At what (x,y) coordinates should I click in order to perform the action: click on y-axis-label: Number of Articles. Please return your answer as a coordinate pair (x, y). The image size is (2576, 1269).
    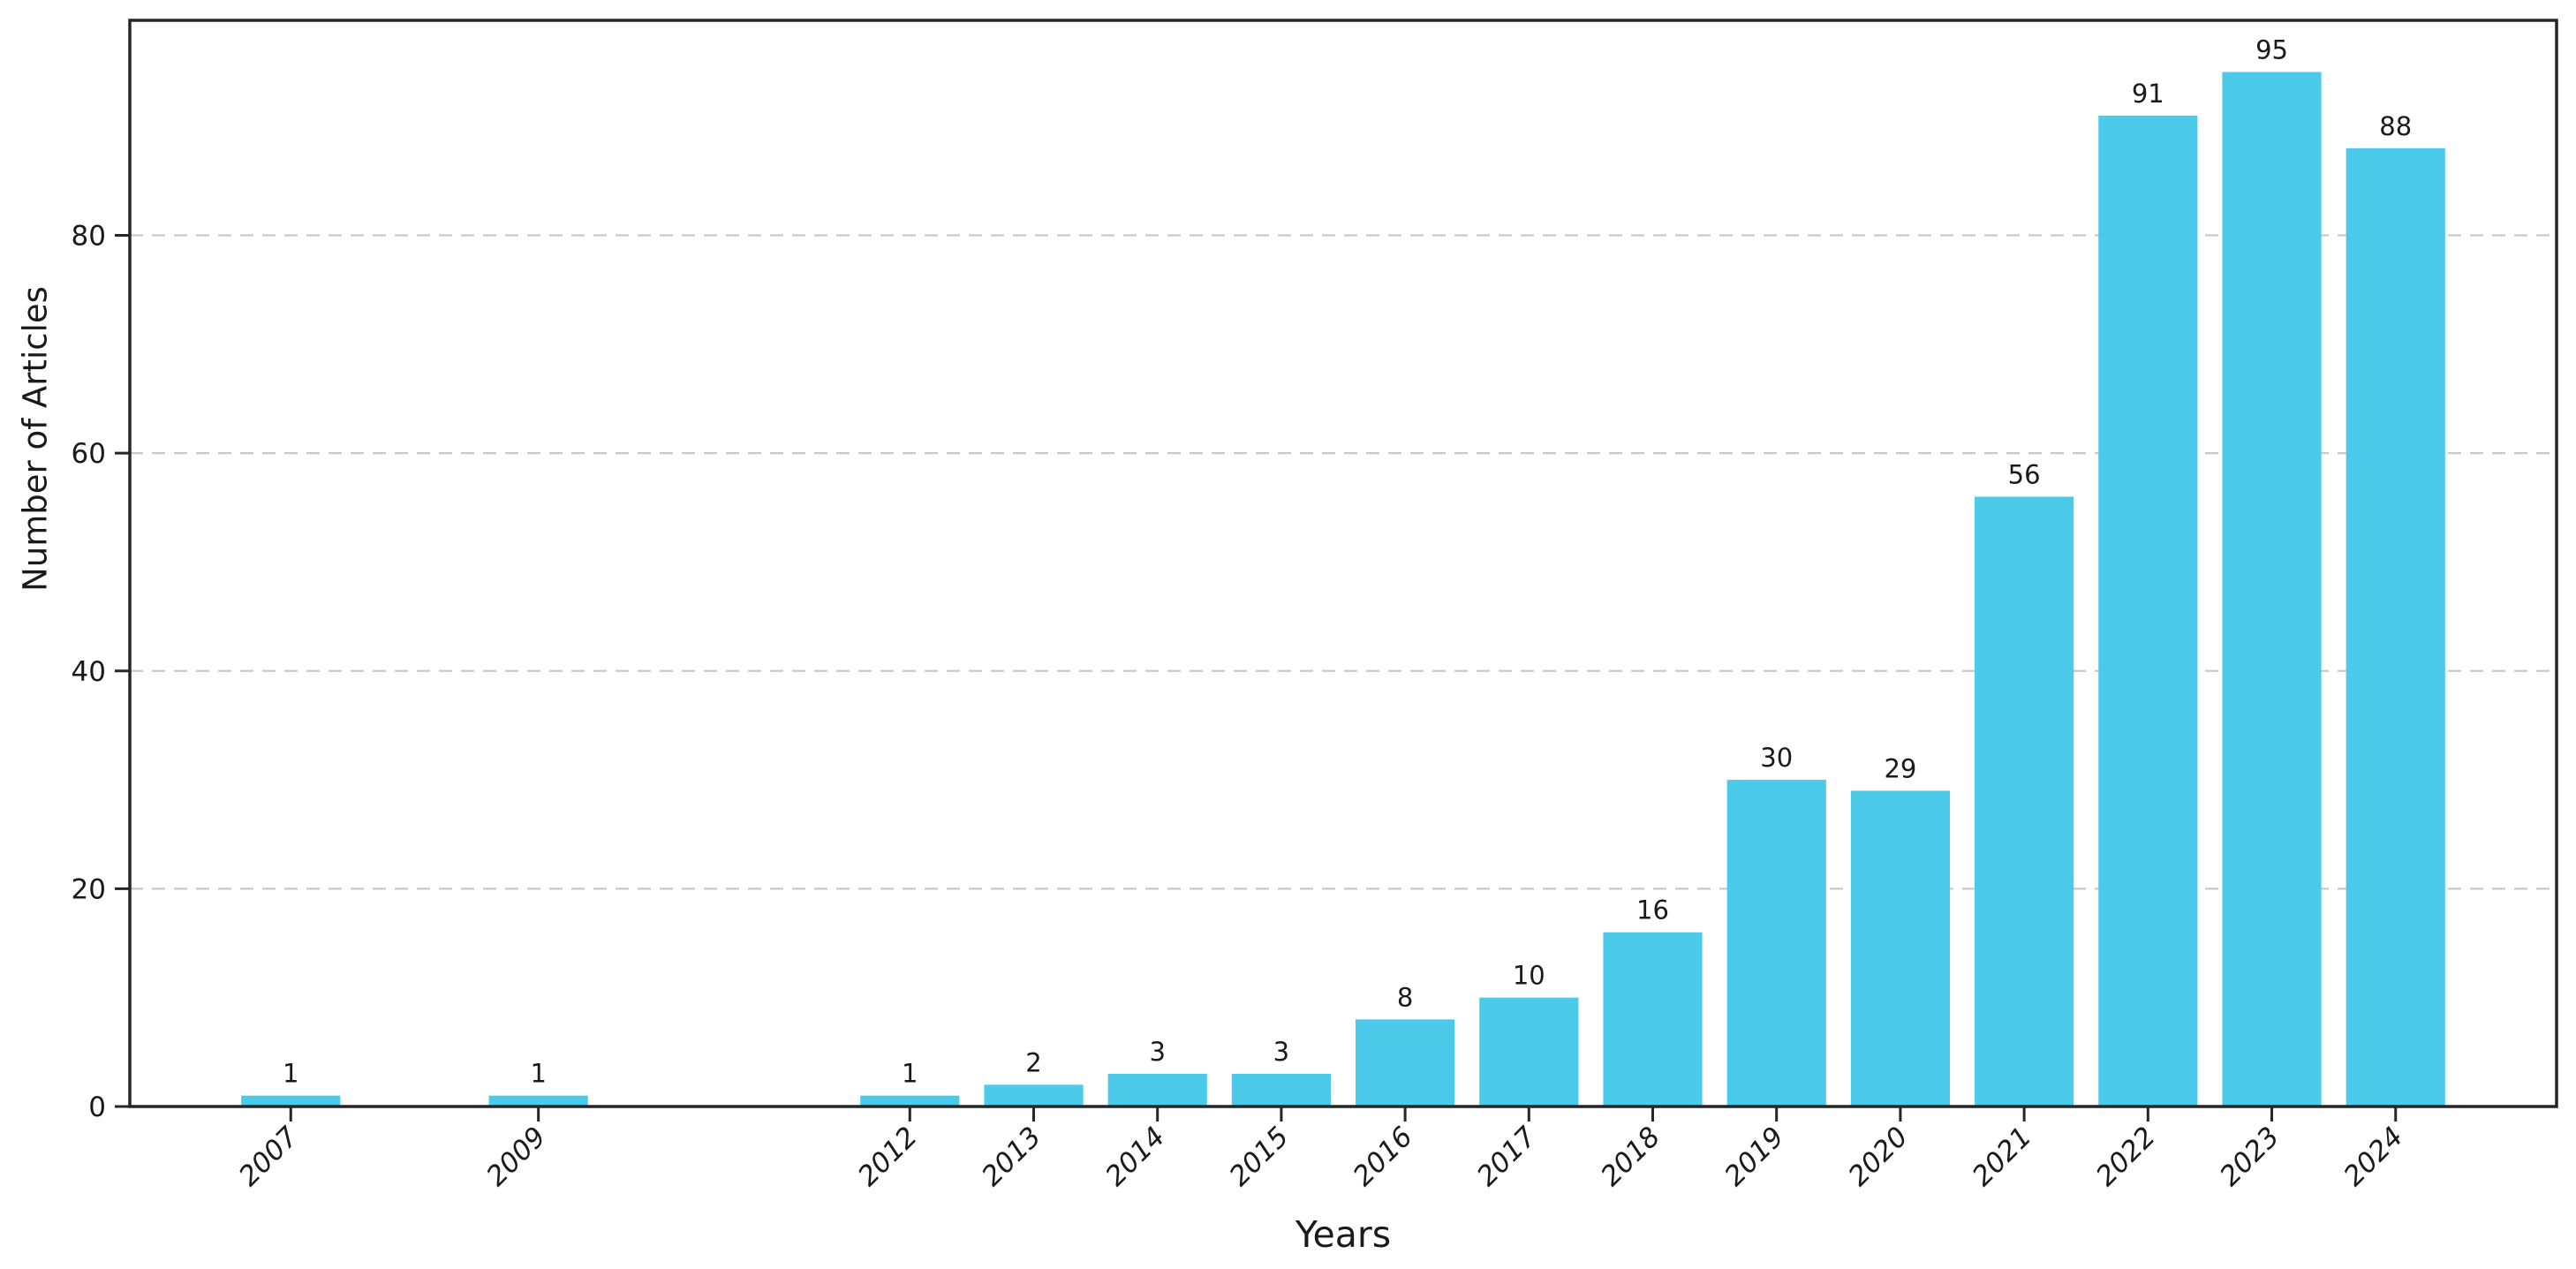
    Looking at the image, I should click on (35, 439).